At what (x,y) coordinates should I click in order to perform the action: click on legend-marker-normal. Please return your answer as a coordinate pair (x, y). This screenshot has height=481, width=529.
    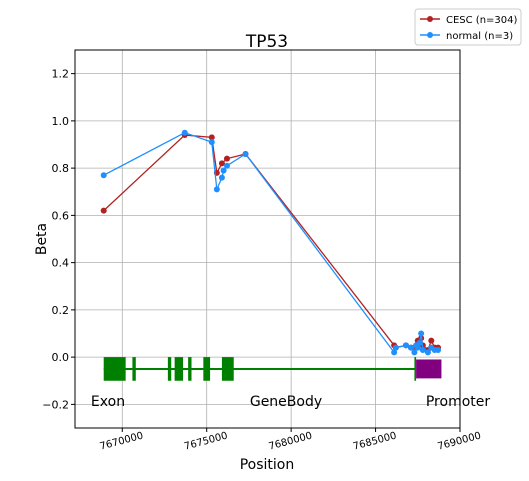
    Looking at the image, I should click on (430, 35).